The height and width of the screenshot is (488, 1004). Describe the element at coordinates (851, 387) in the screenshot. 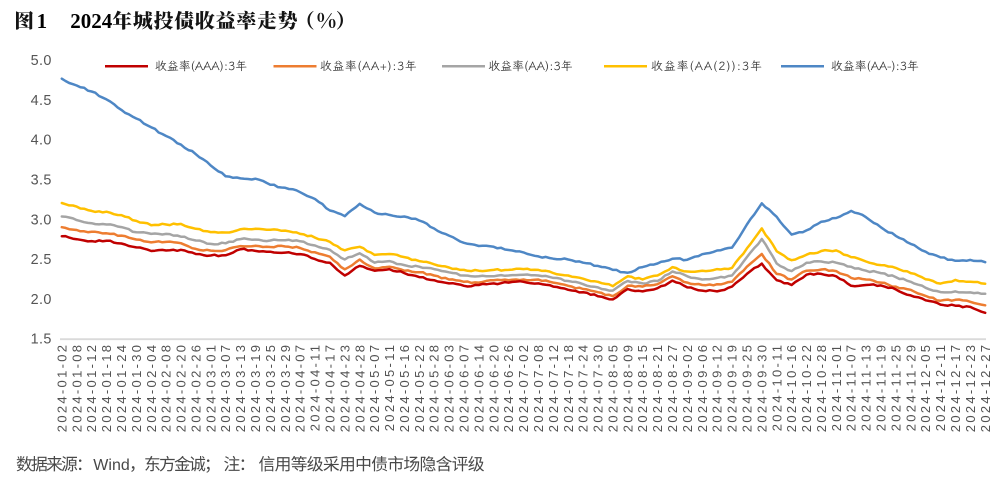

I see `svg-text: 2024-11-07` at that location.